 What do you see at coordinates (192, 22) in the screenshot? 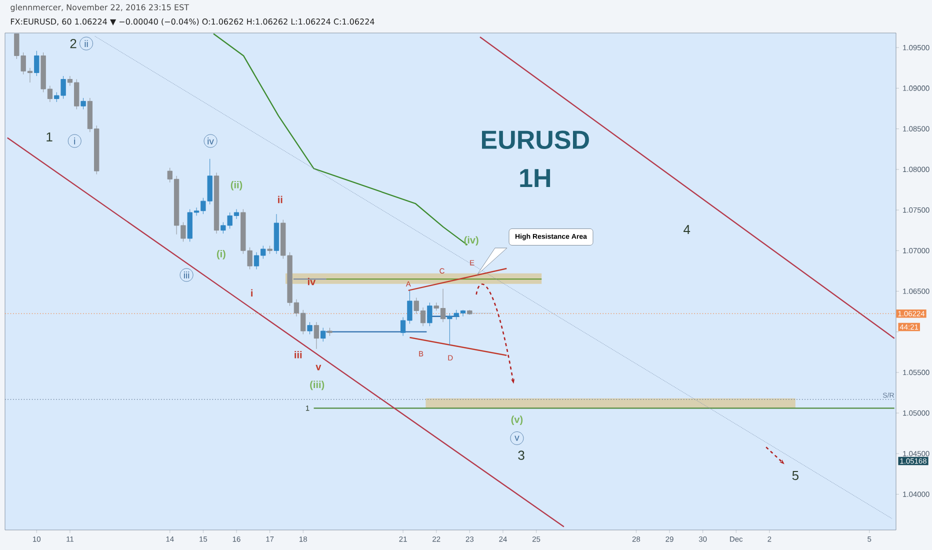
I see `text: FX:EURUSD, 60 1.06224 ▼ −0.00040 (−0.04%) O:1.06262 H:1.06262 L:1.06224 C:1.06224` at bounding box center [192, 22].